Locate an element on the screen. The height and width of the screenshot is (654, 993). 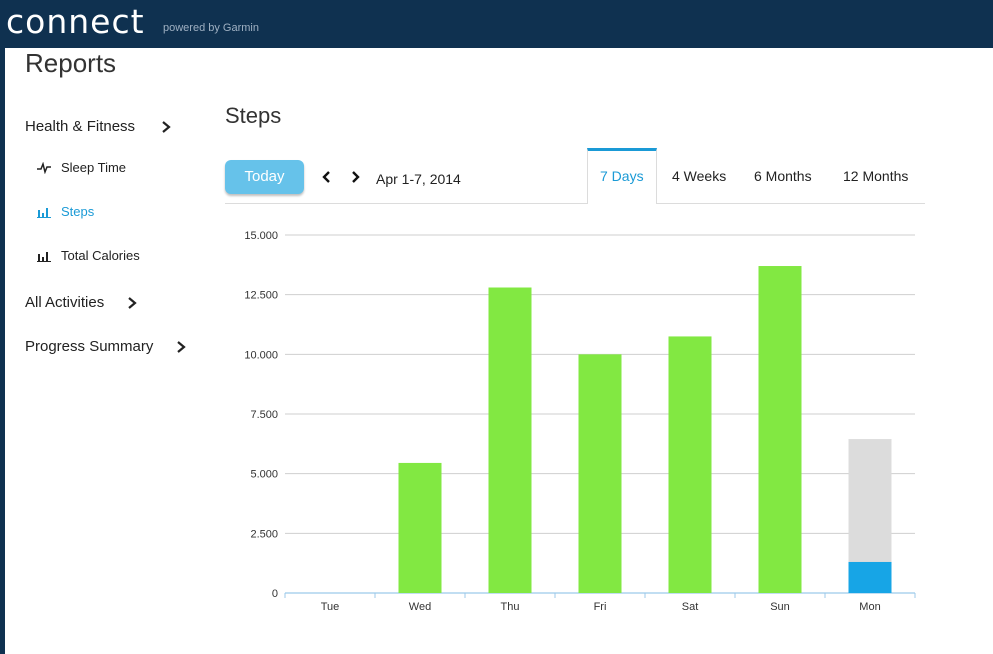
x-tick-label: Mon is located at coordinates (869, 607).